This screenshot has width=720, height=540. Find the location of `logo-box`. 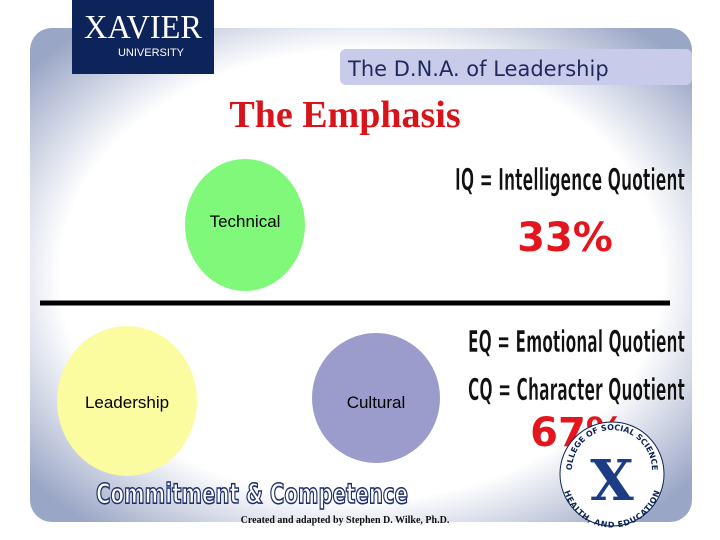

logo-box is located at coordinates (143, 37).